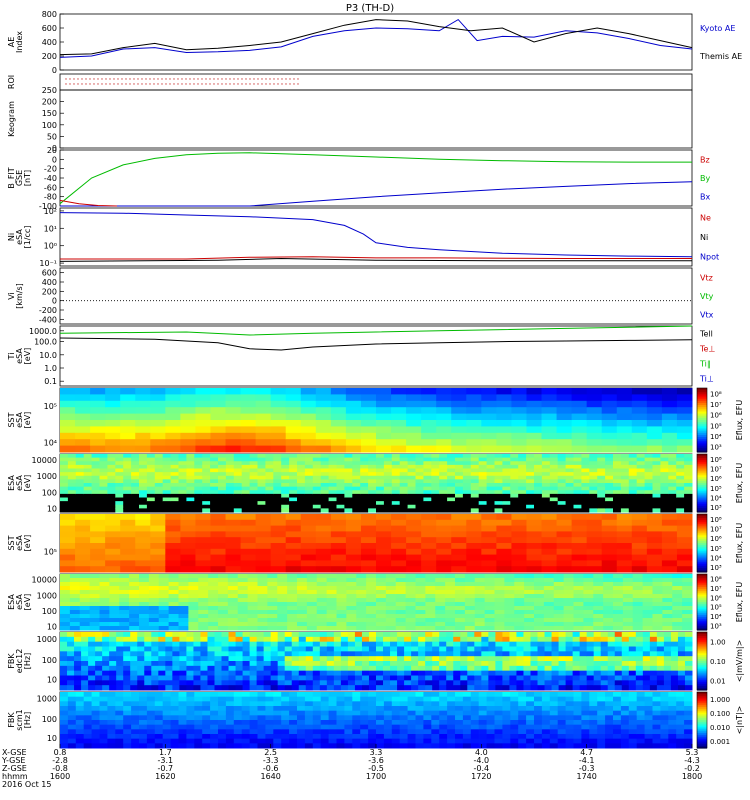 This screenshot has height=800, width=750. I want to click on colorbar-tick-label: 10³, so click(716, 626).